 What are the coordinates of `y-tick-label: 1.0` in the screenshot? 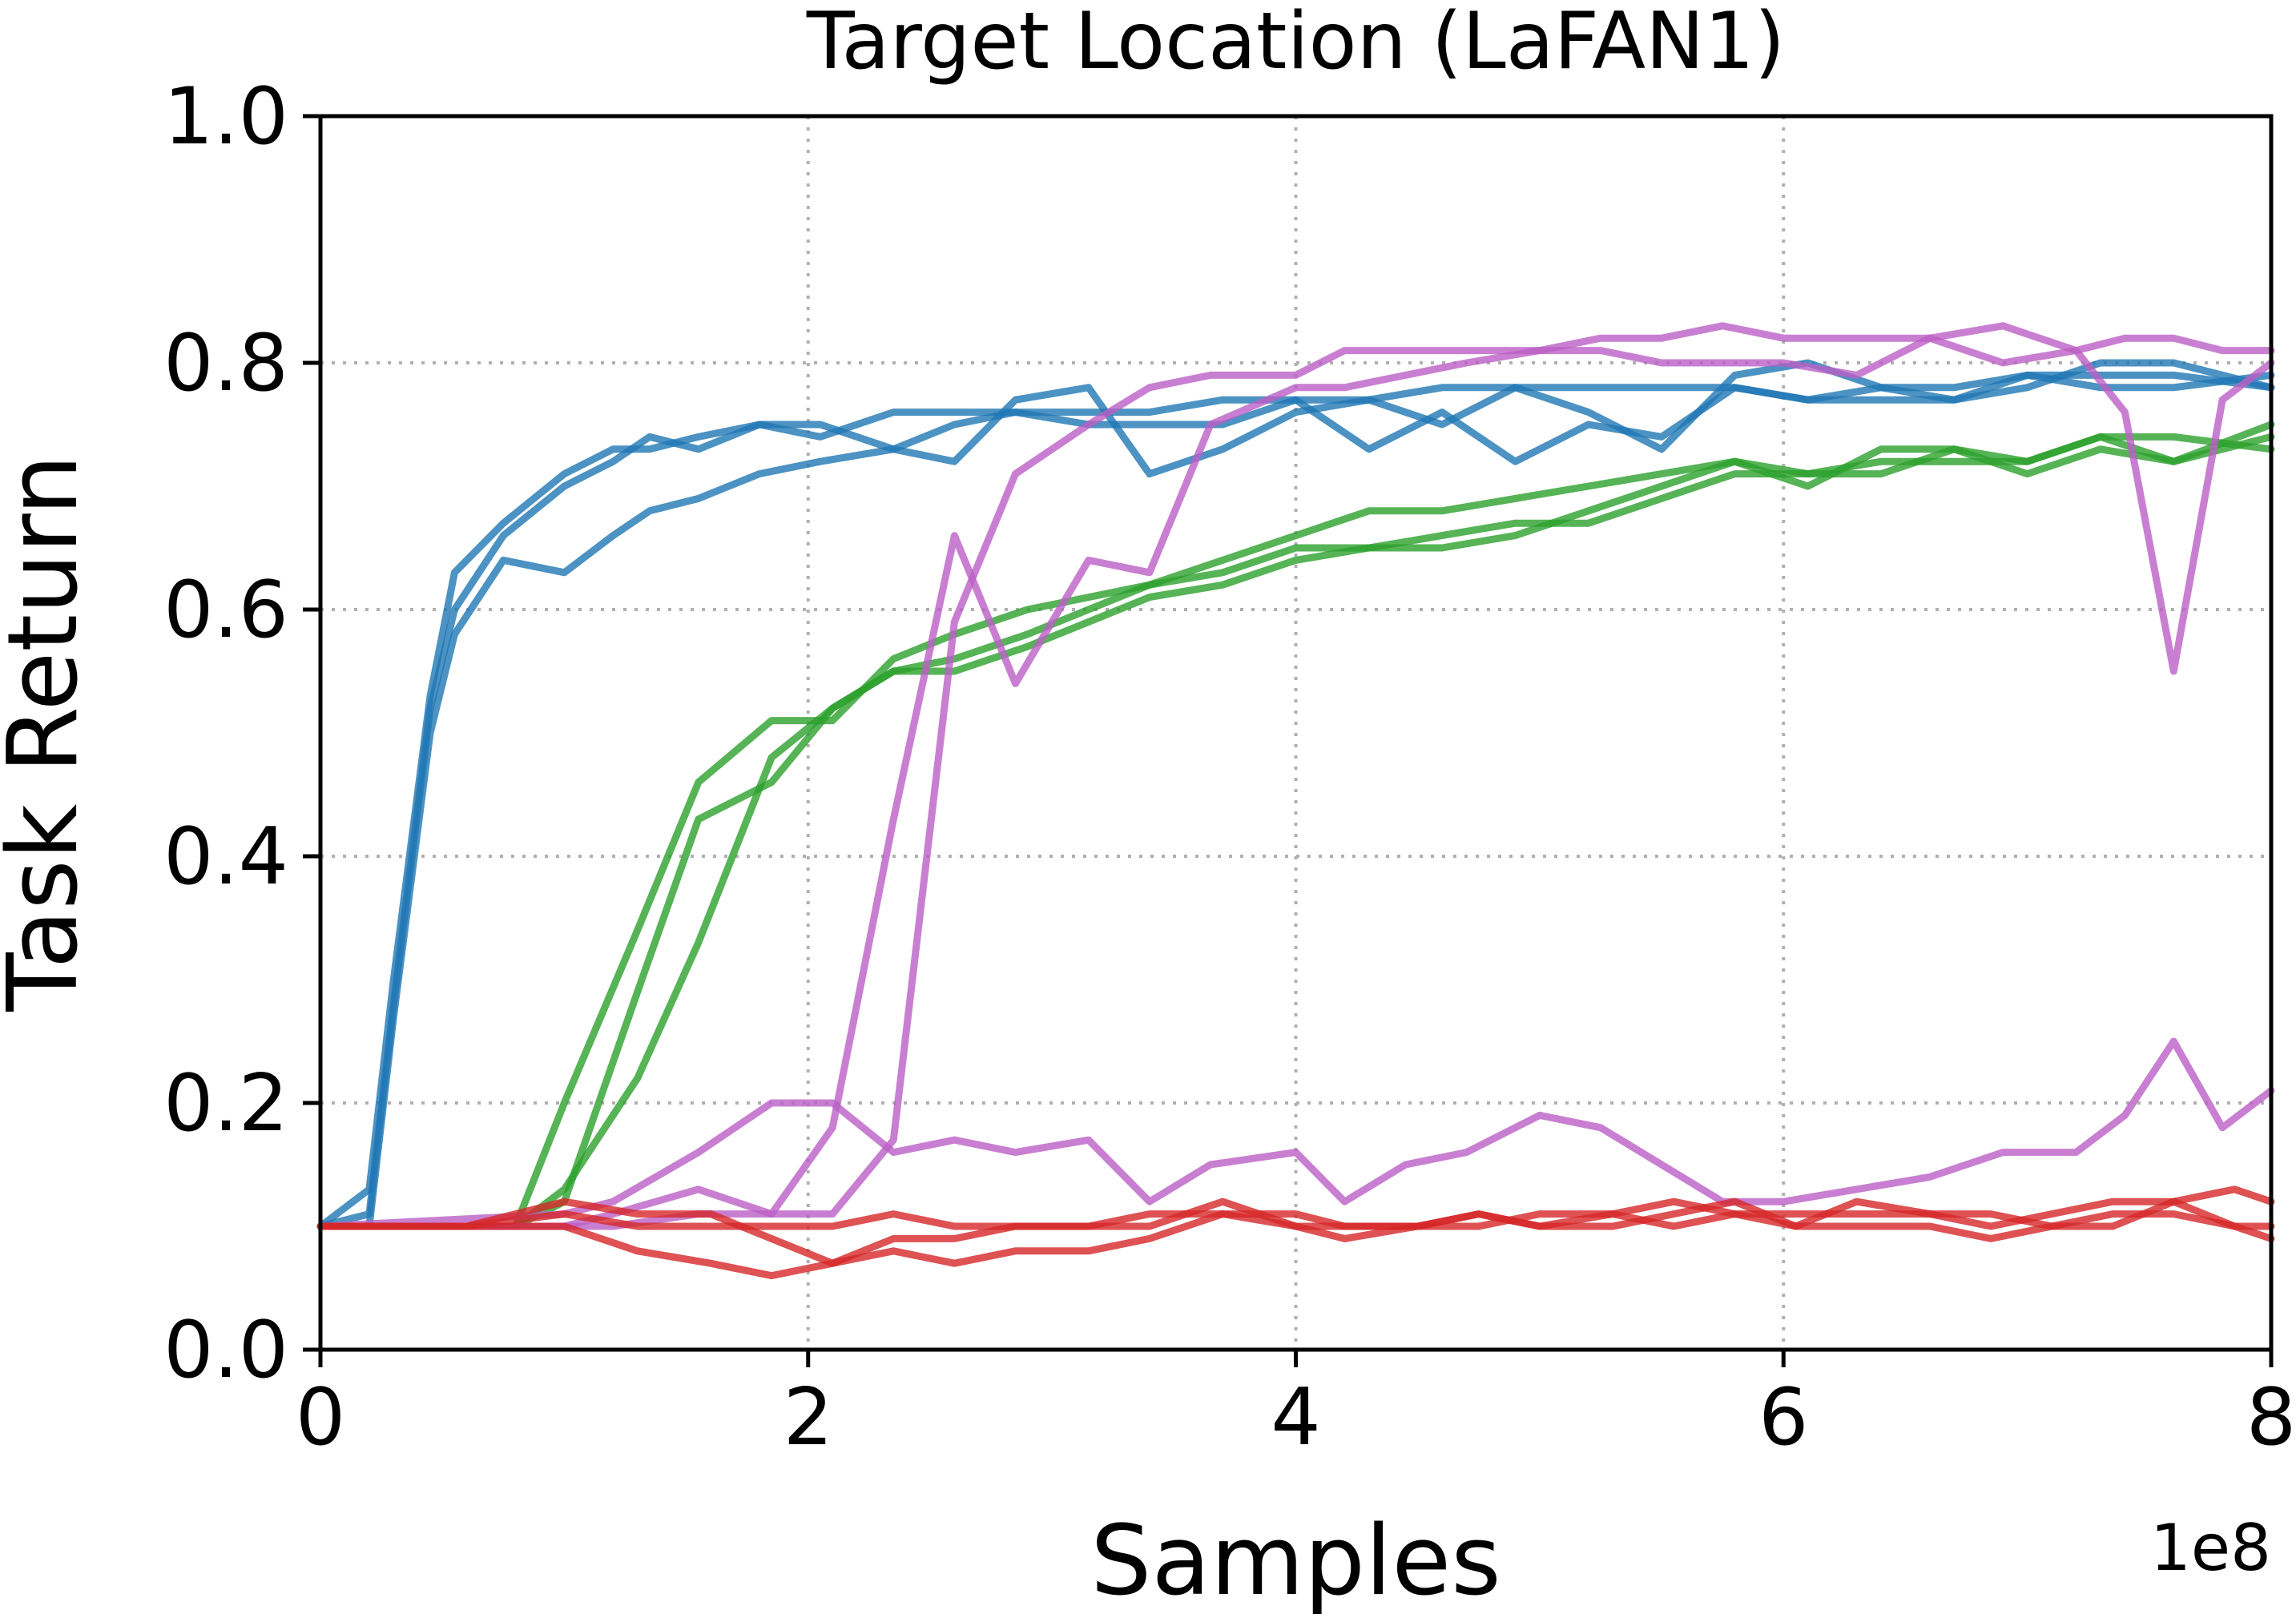 It's located at (225, 117).